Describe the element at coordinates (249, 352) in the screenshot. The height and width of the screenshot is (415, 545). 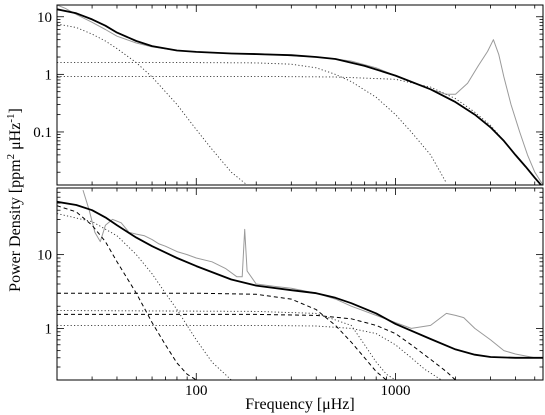
I see `bottom-component-6-line` at that location.